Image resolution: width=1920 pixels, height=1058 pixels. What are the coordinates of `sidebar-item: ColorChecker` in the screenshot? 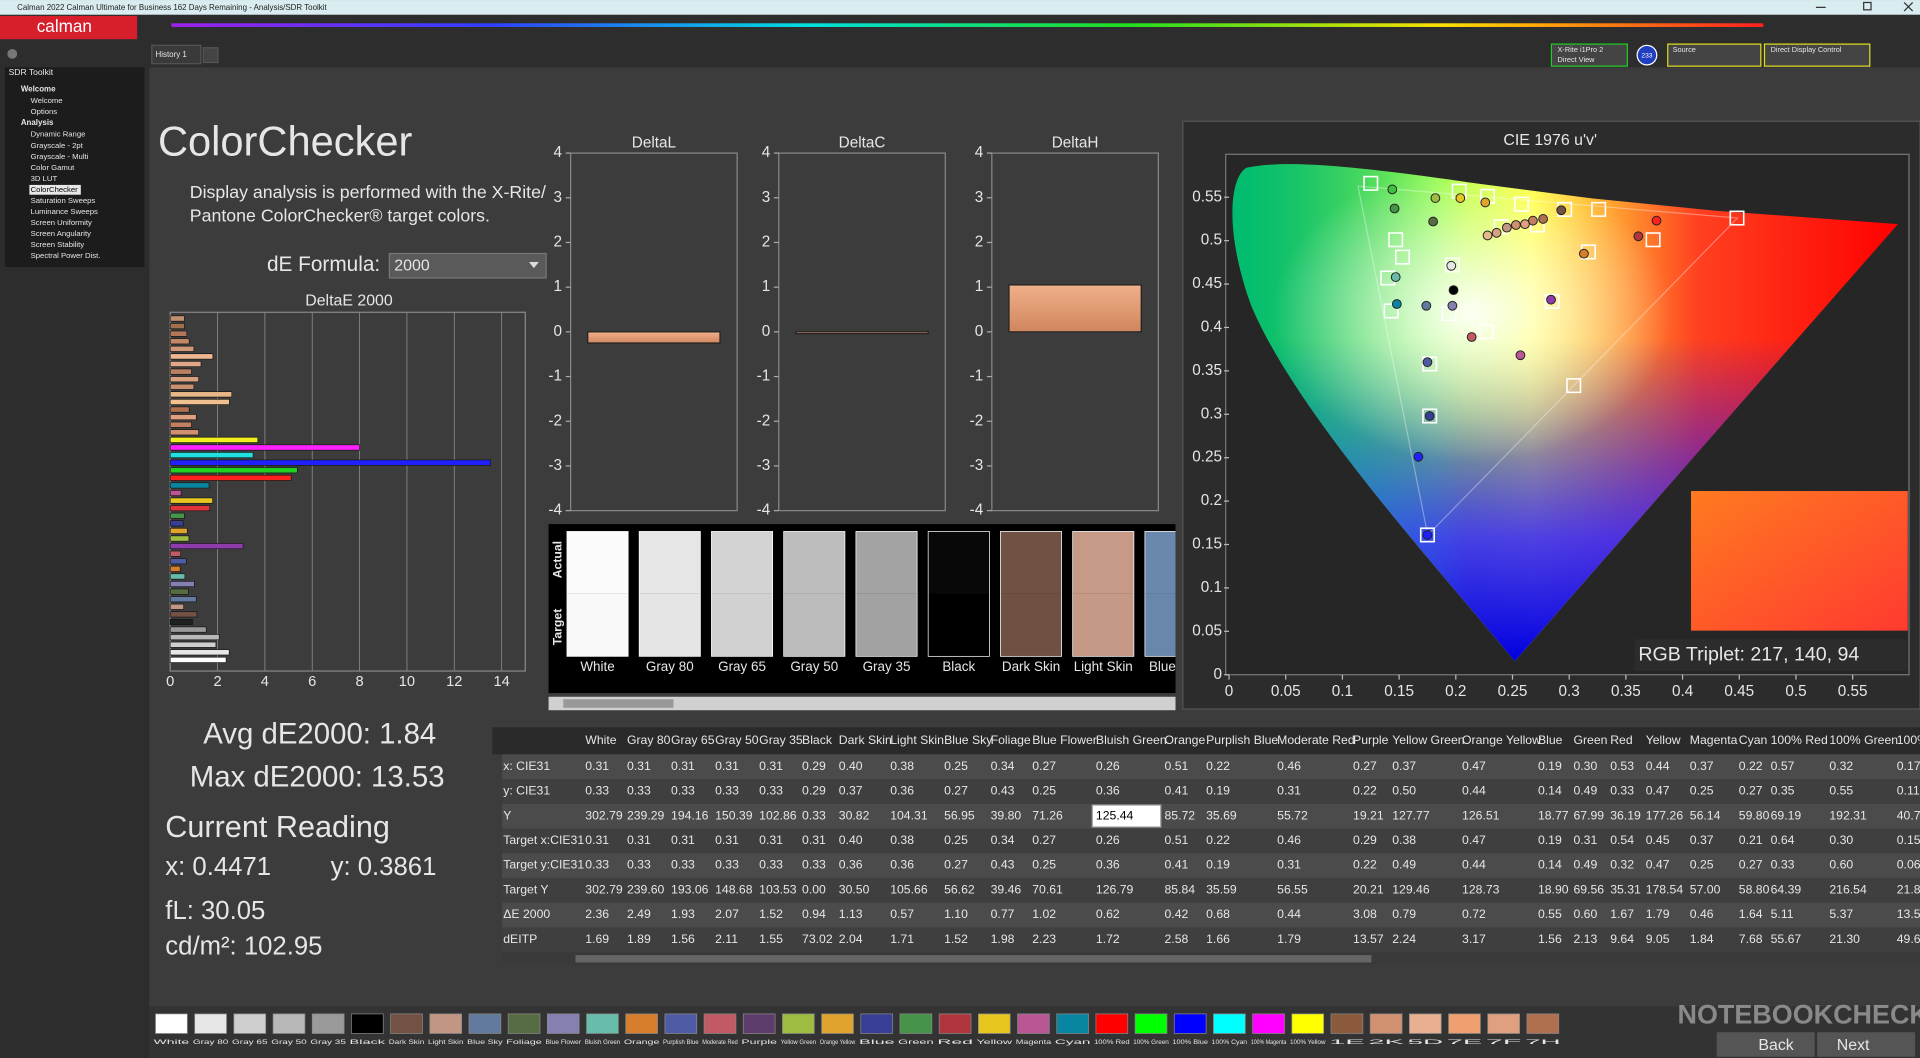 It's located at (55, 189).